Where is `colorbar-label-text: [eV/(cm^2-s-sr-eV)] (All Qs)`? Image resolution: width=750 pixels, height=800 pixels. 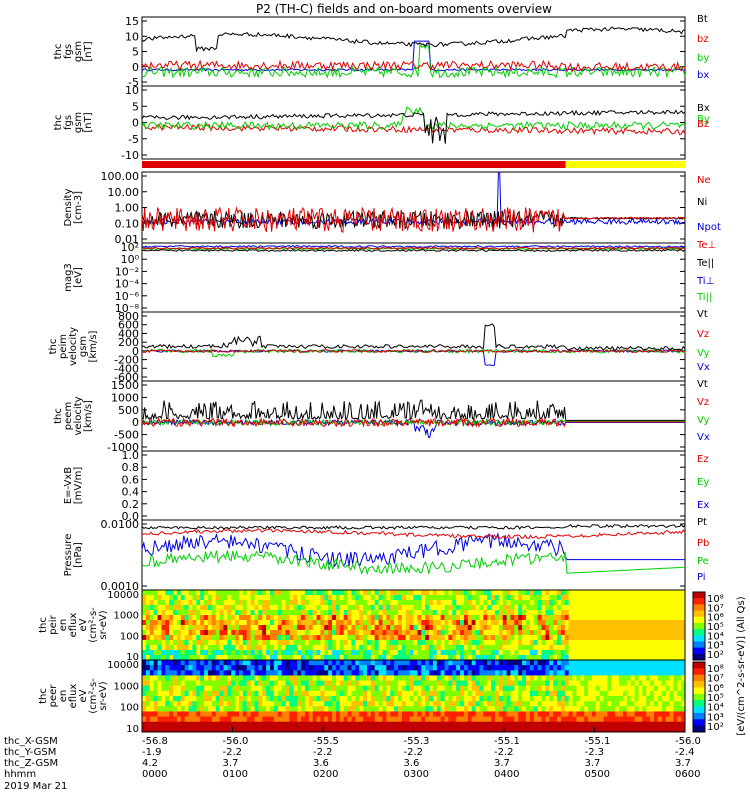 colorbar-label-text: [eV/(cm^2-s-sr-eV)] (All Qs) is located at coordinates (741, 665).